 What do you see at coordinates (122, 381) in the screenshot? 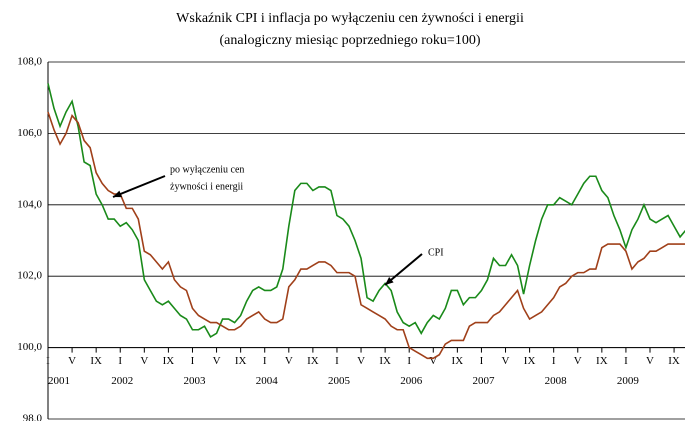
I see `year-label: 2002` at bounding box center [122, 381].